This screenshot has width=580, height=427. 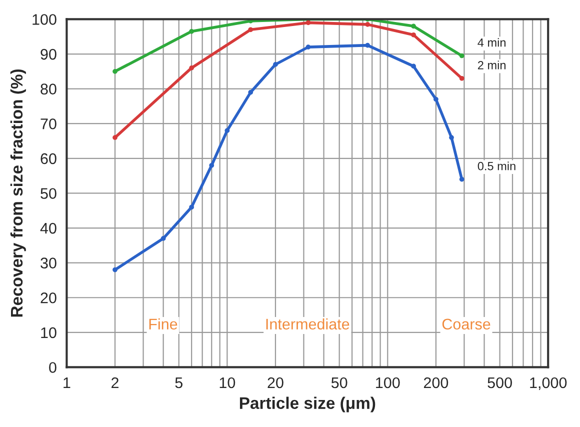 I want to click on annotation: Intermediate, so click(x=308, y=324).